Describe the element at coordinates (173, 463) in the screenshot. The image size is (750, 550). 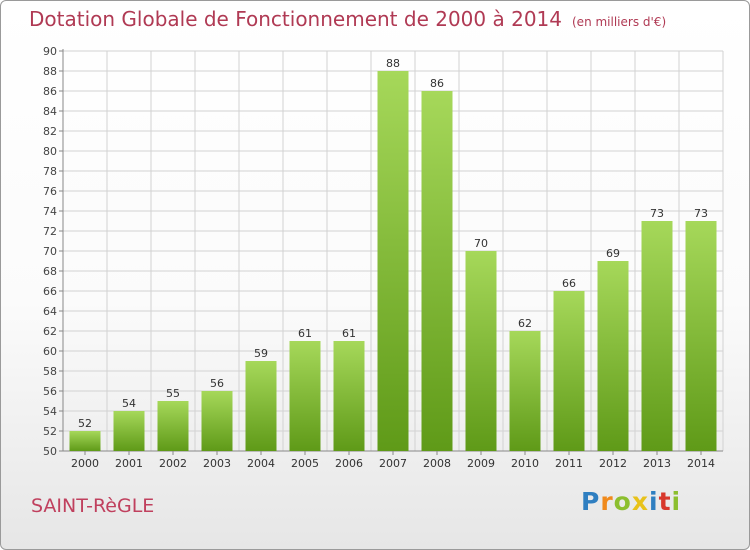
I see `x-tick-label-2002: 2002` at that location.